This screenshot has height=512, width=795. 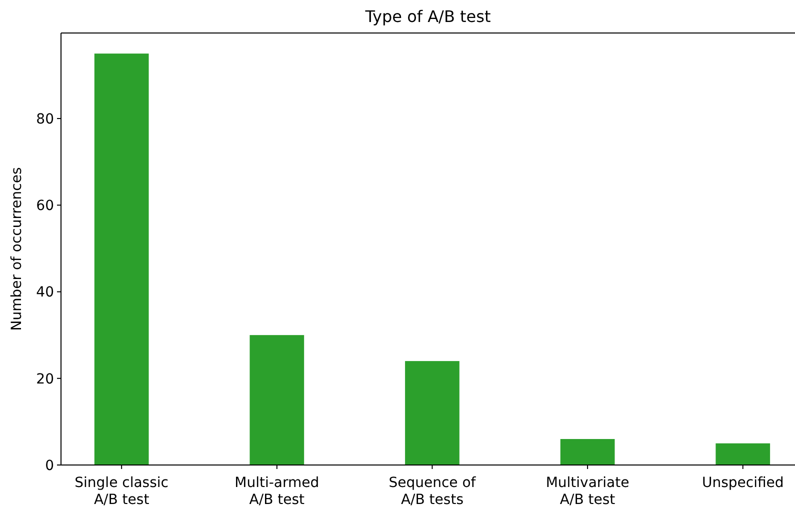 What do you see at coordinates (17, 249) in the screenshot?
I see `y-axis-title: Number of occurrences` at bounding box center [17, 249].